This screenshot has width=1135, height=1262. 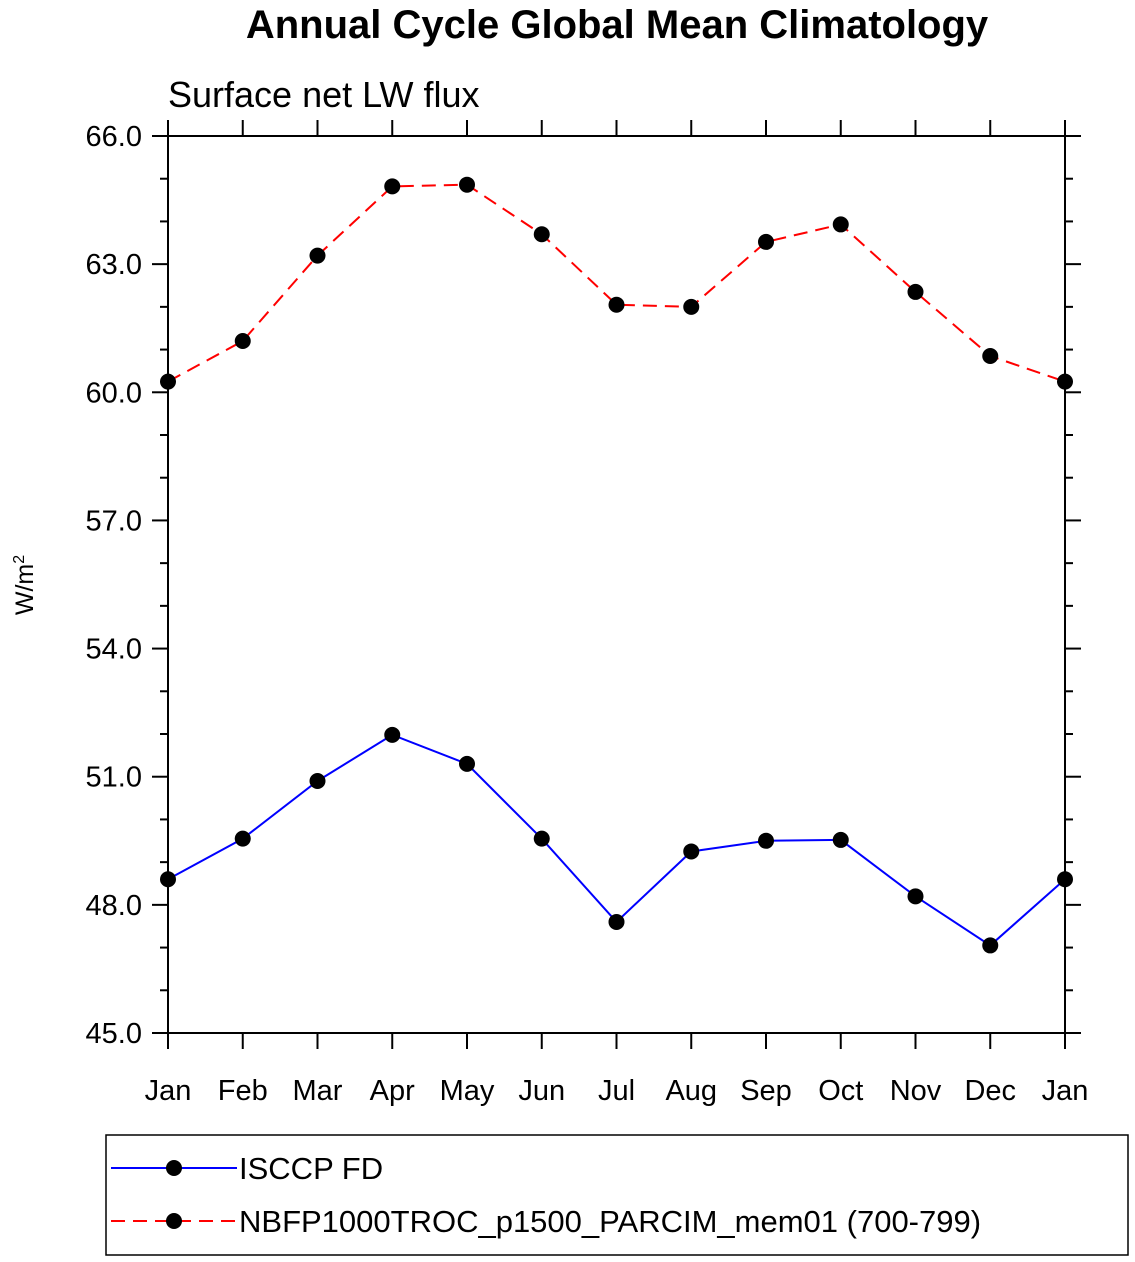 I want to click on x-tick-label-10: Nov, so click(x=916, y=1091).